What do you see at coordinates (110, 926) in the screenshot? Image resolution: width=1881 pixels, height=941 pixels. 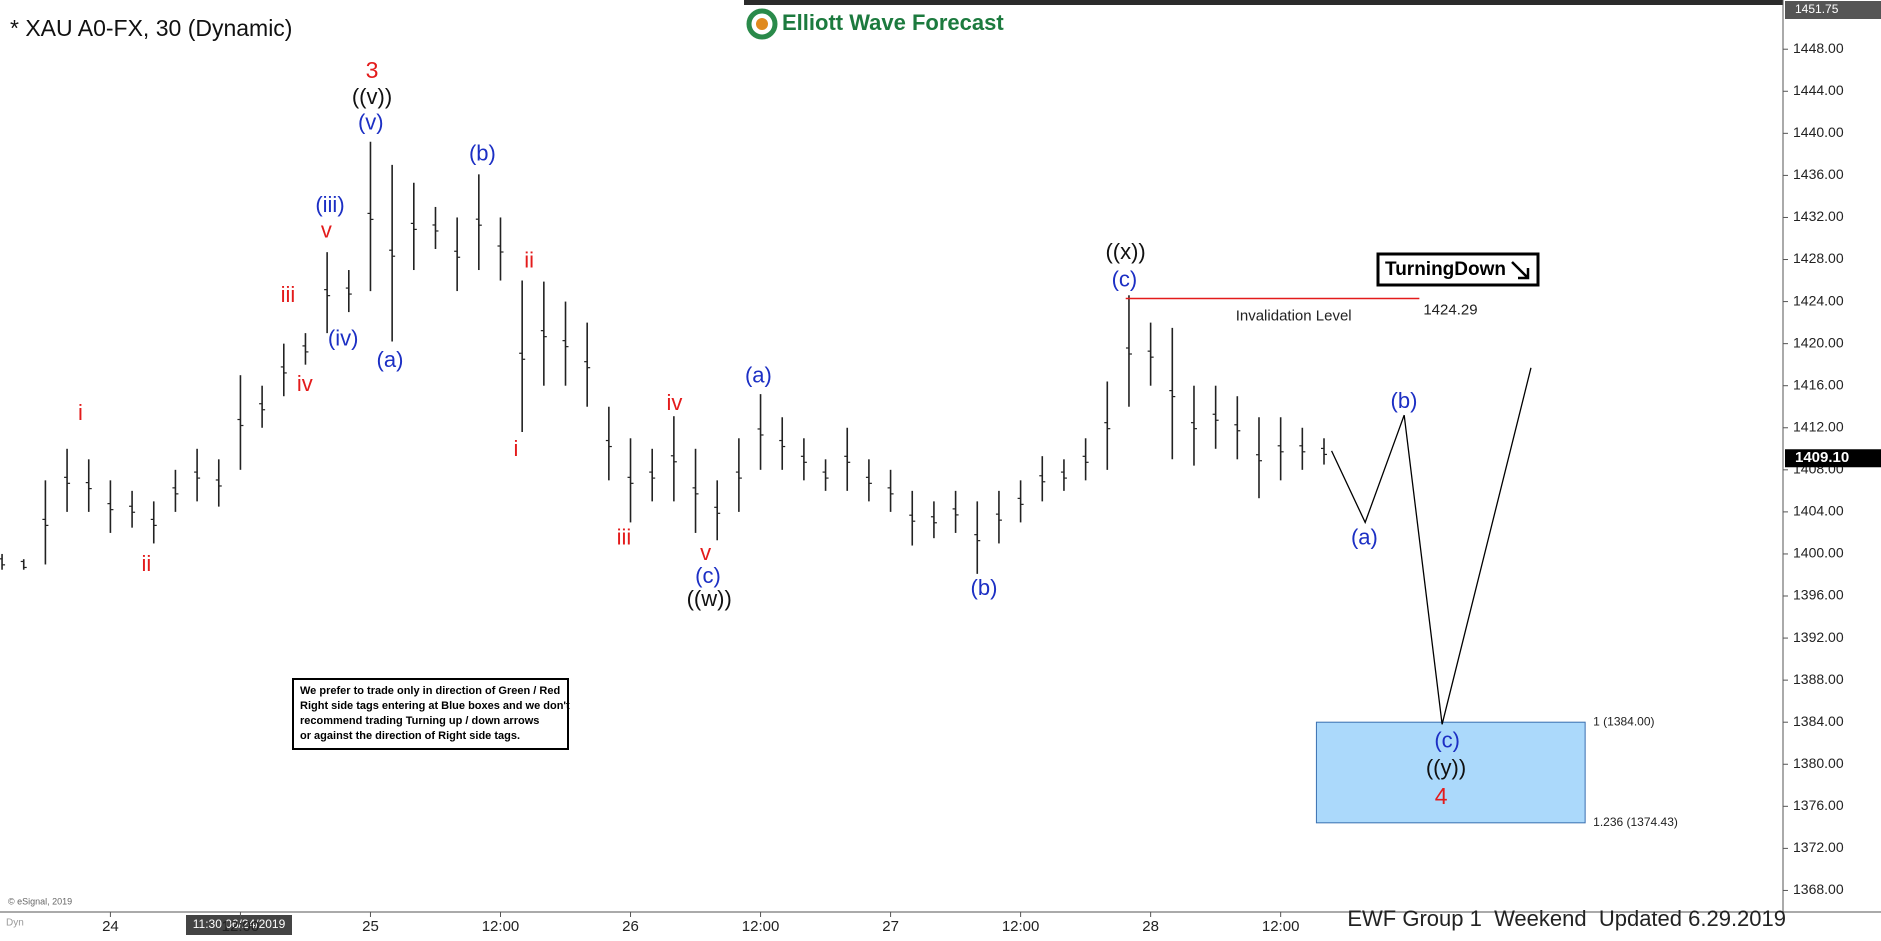 I see `x-tick-label: 24` at bounding box center [110, 926].